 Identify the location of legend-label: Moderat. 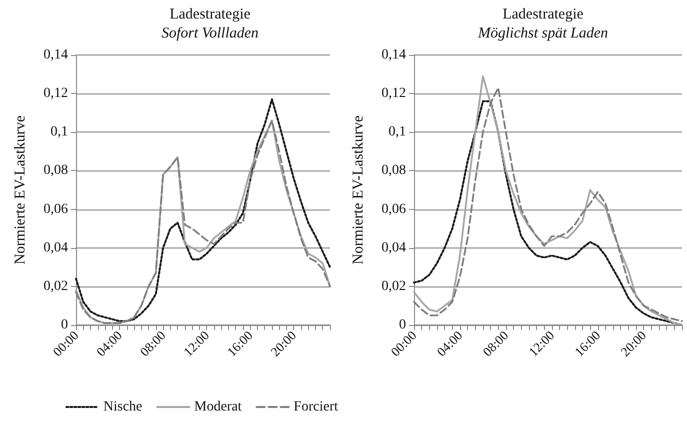
(218, 407).